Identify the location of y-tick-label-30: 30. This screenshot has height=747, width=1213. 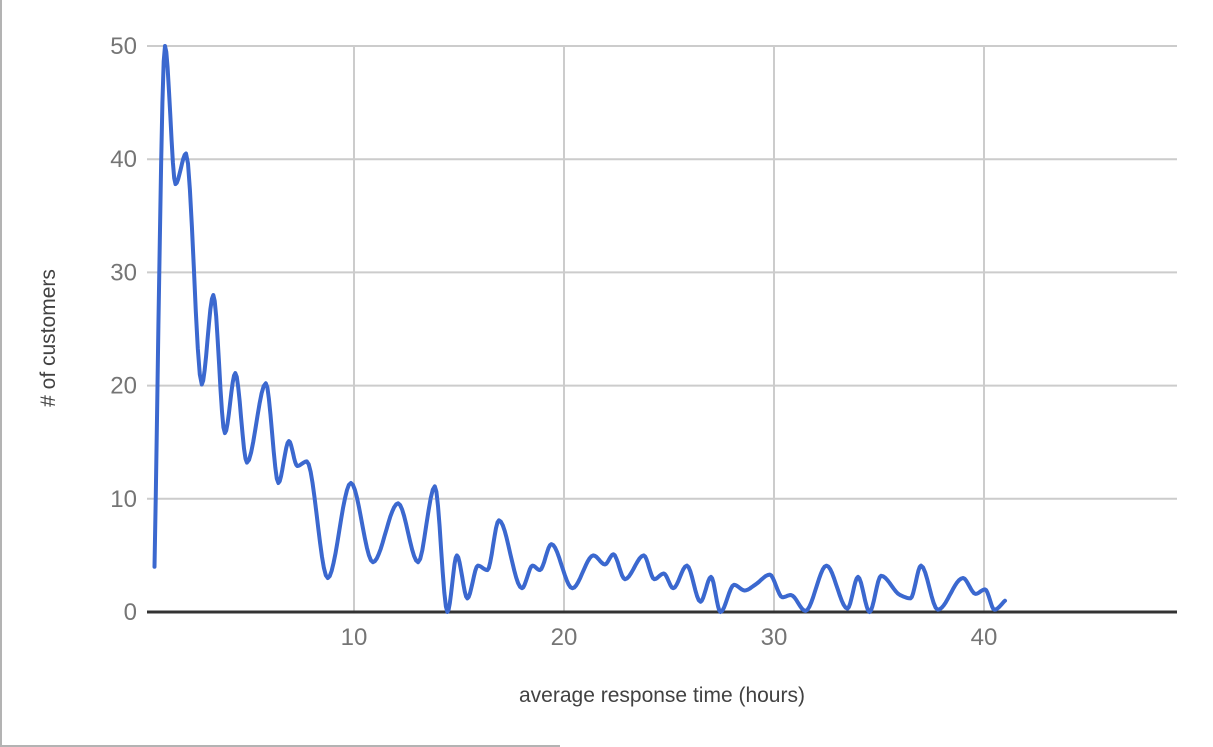
(123, 272).